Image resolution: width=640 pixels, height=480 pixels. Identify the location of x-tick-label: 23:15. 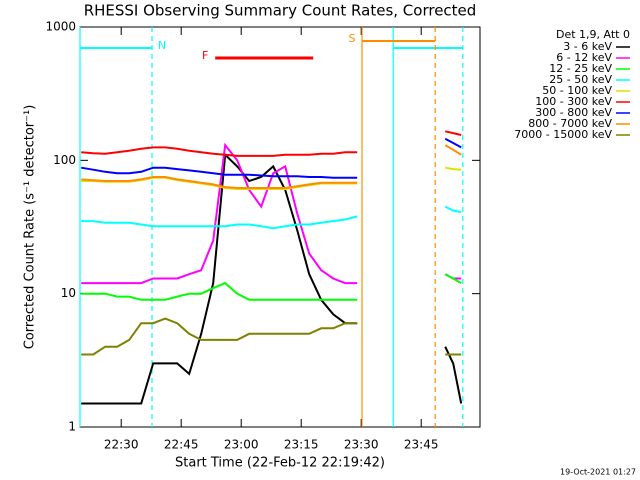
(301, 445).